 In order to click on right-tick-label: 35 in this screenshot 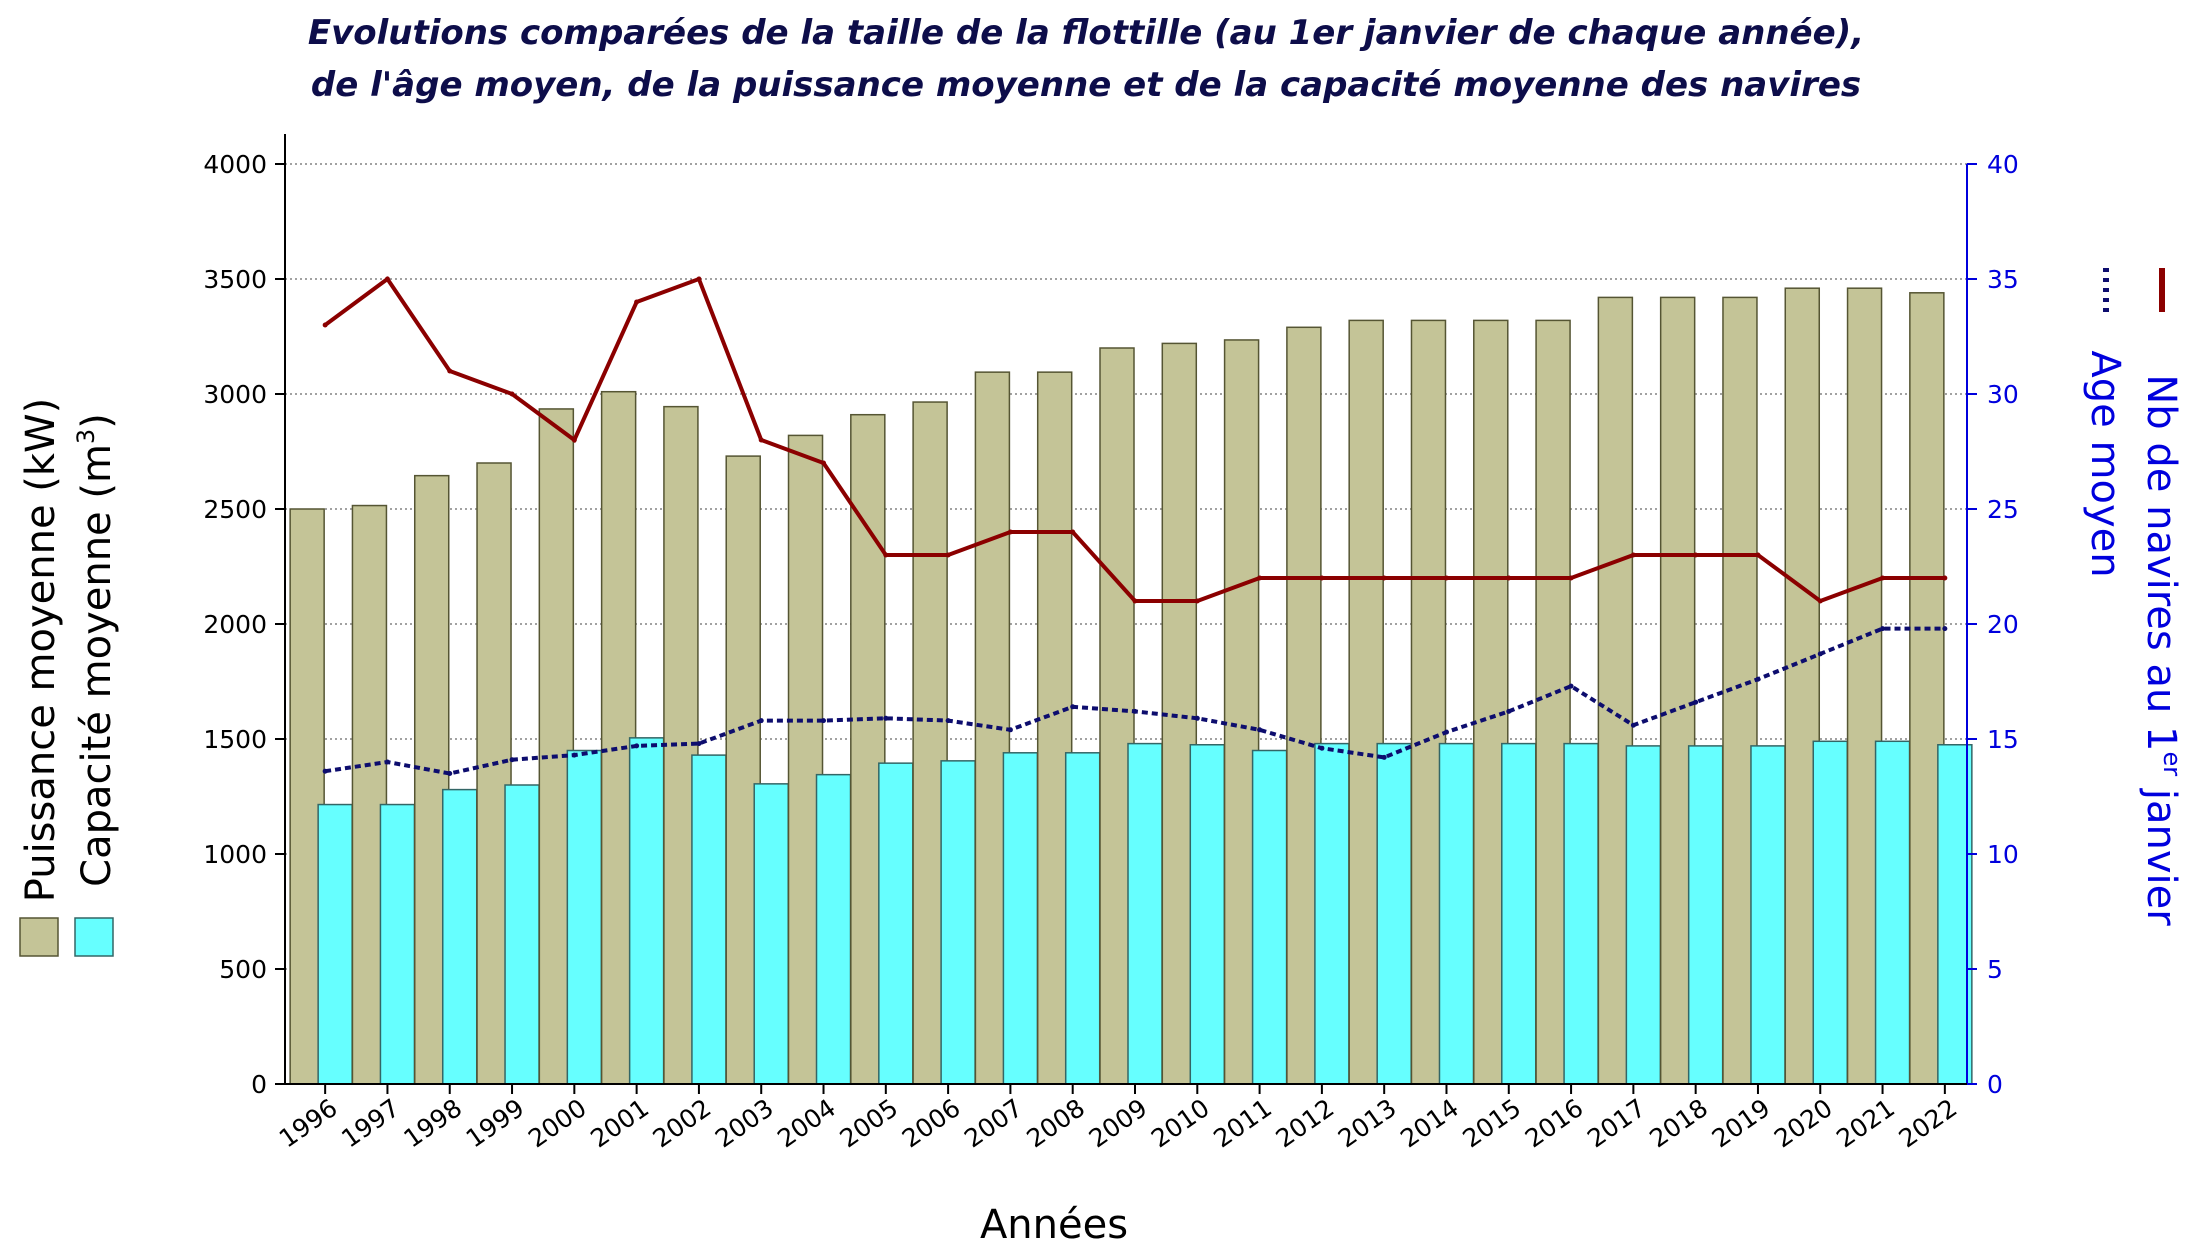, I will do `click(2003, 279)`.